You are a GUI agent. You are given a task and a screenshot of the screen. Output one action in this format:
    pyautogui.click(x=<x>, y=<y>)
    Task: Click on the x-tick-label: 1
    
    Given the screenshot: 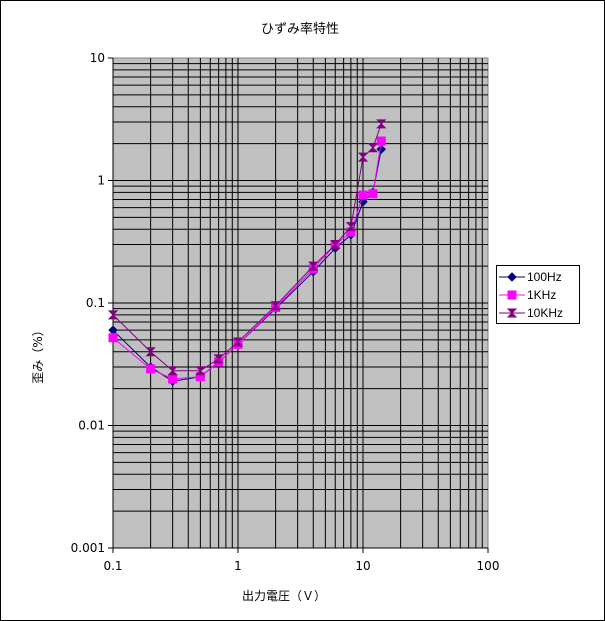 What is the action you would take?
    pyautogui.click(x=238, y=566)
    